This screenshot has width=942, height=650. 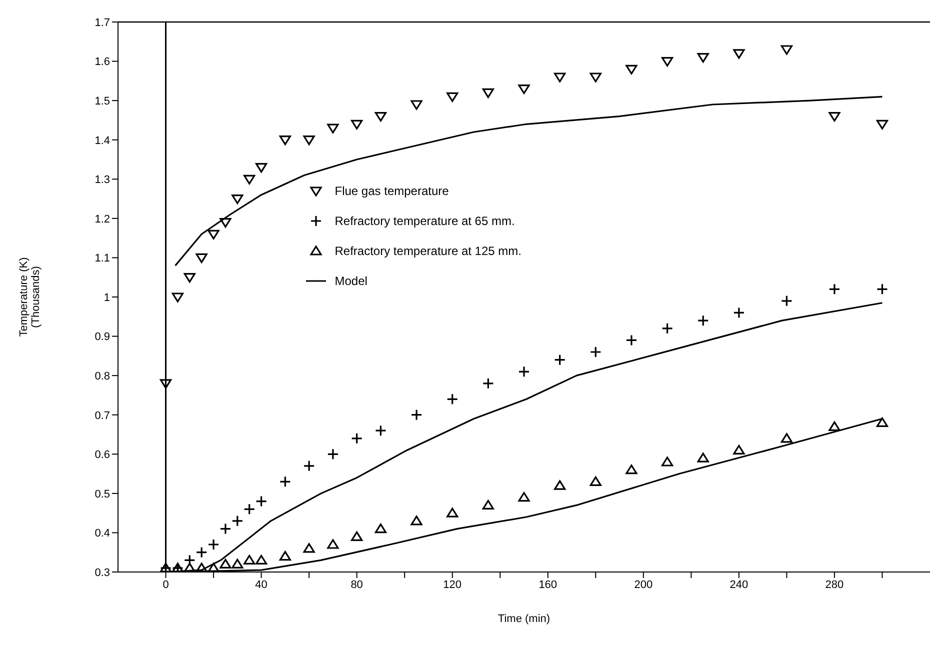 I want to click on x-tick-label: 240, so click(x=739, y=584).